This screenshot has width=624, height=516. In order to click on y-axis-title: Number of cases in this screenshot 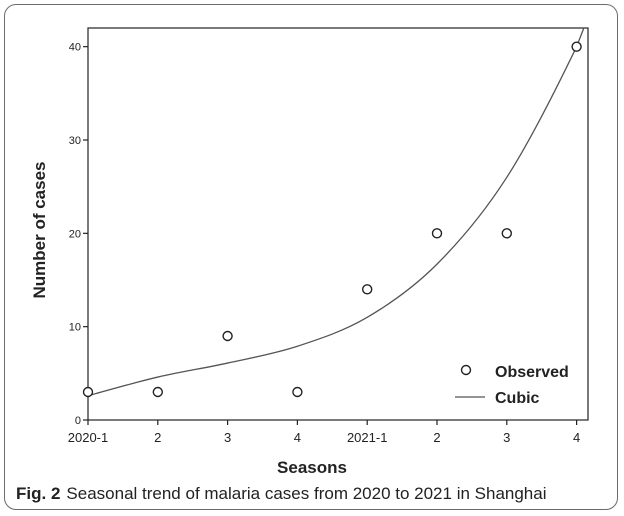, I will do `click(39, 230)`.